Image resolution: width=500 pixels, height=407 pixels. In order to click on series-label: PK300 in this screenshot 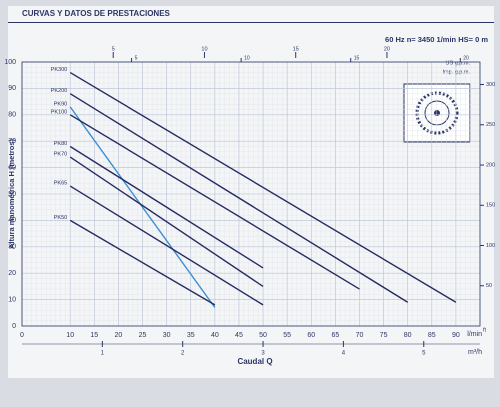, I will do `click(59, 70)`.